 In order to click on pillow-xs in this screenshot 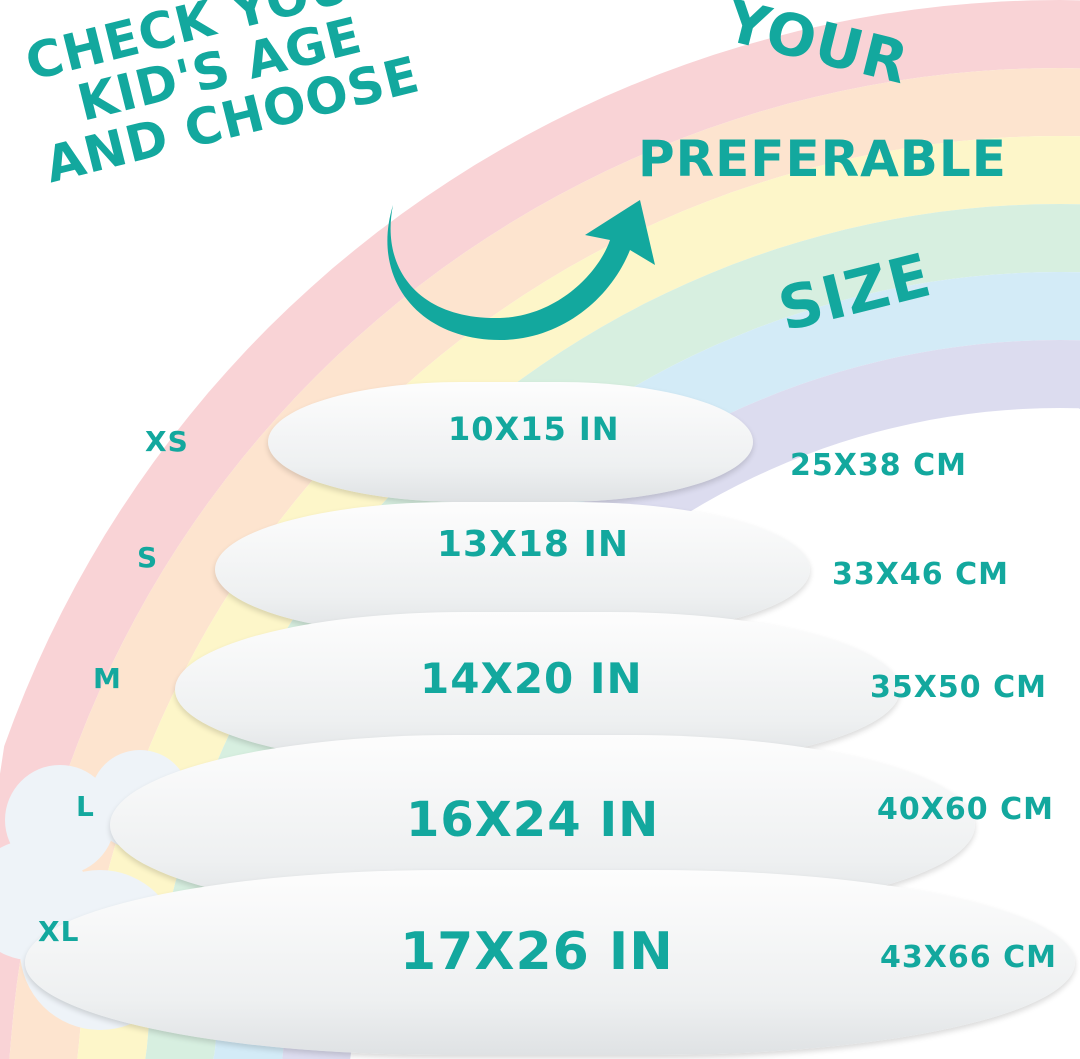, I will do `click(510, 442)`.